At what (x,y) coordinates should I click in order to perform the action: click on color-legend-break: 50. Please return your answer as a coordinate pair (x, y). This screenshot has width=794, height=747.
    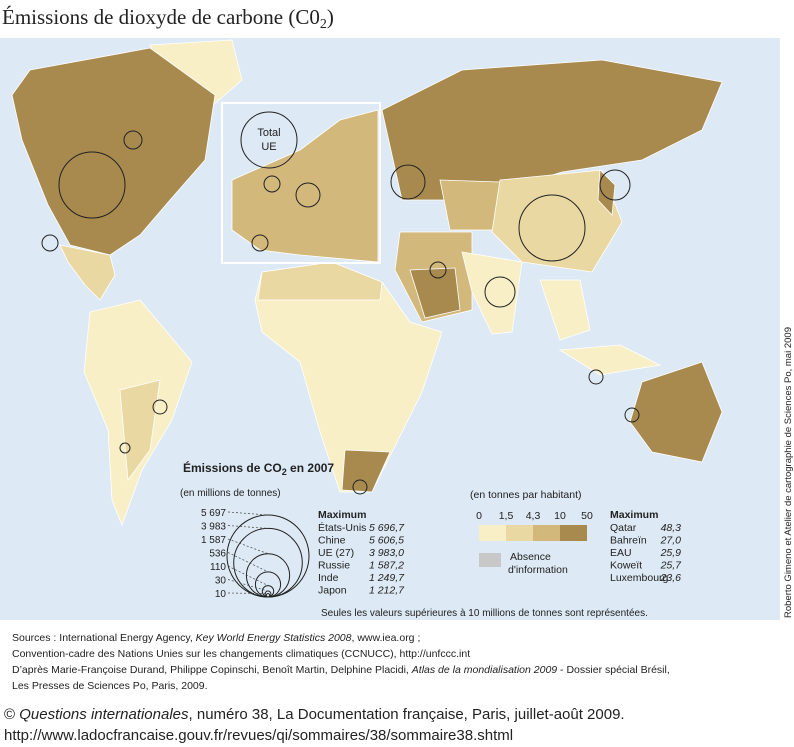
    Looking at the image, I should click on (587, 516).